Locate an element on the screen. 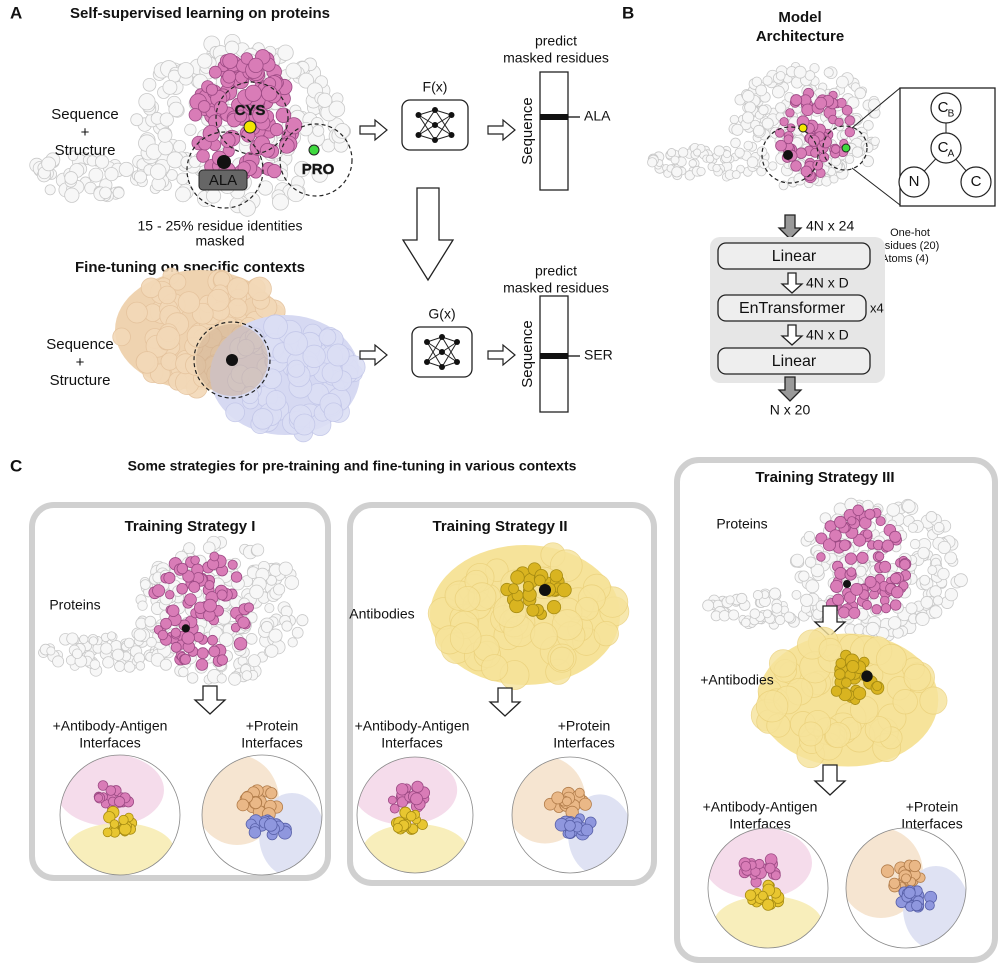  label: Model is located at coordinates (799, 17).